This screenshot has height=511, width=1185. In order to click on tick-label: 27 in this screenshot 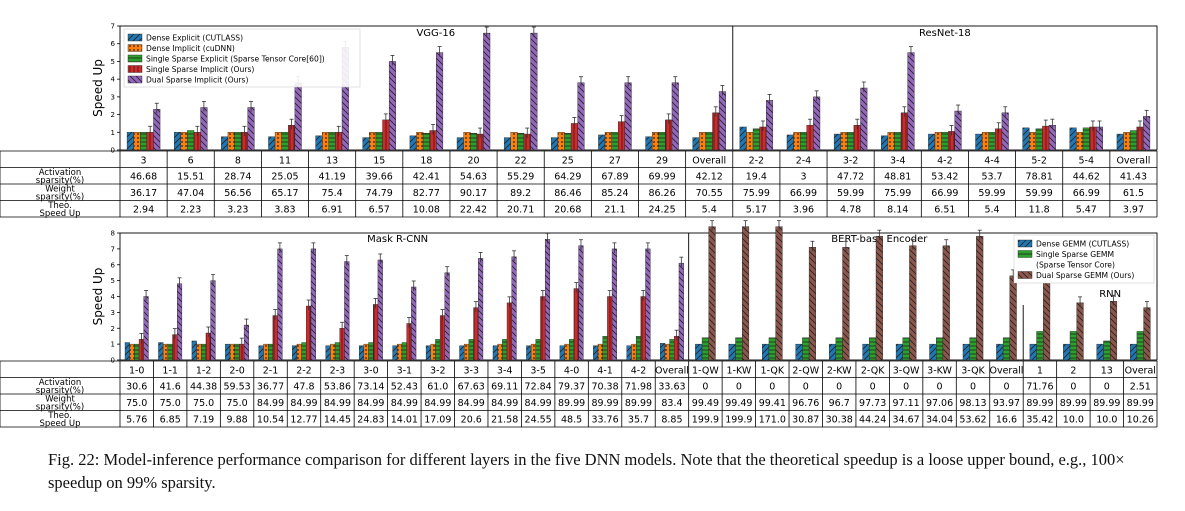, I will do `click(615, 161)`.